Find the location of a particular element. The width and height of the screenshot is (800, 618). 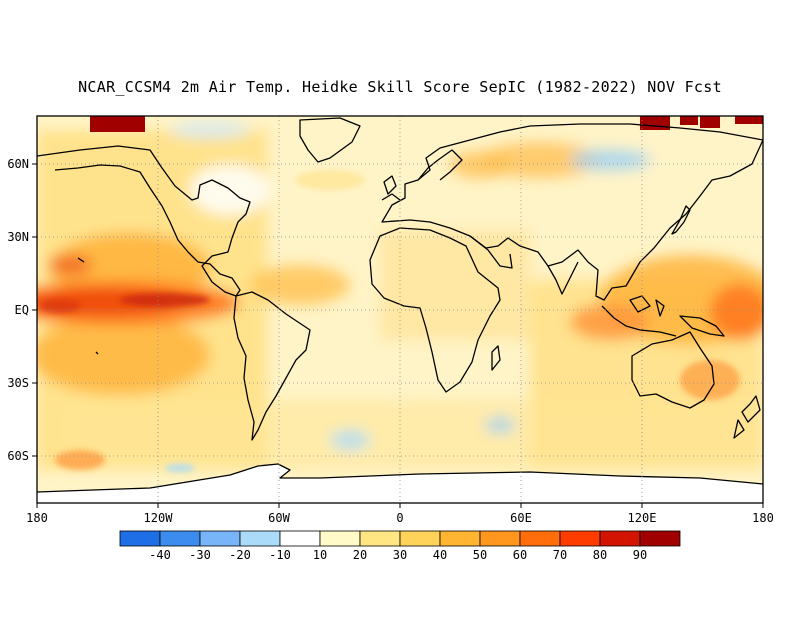

colorbar is located at coordinates (400, 538).